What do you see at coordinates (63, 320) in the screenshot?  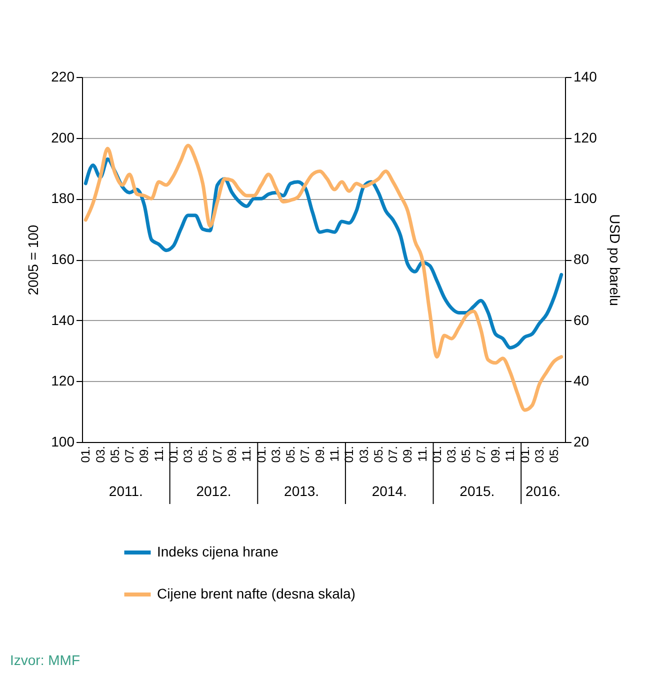 I see `y-tick-label: 140` at bounding box center [63, 320].